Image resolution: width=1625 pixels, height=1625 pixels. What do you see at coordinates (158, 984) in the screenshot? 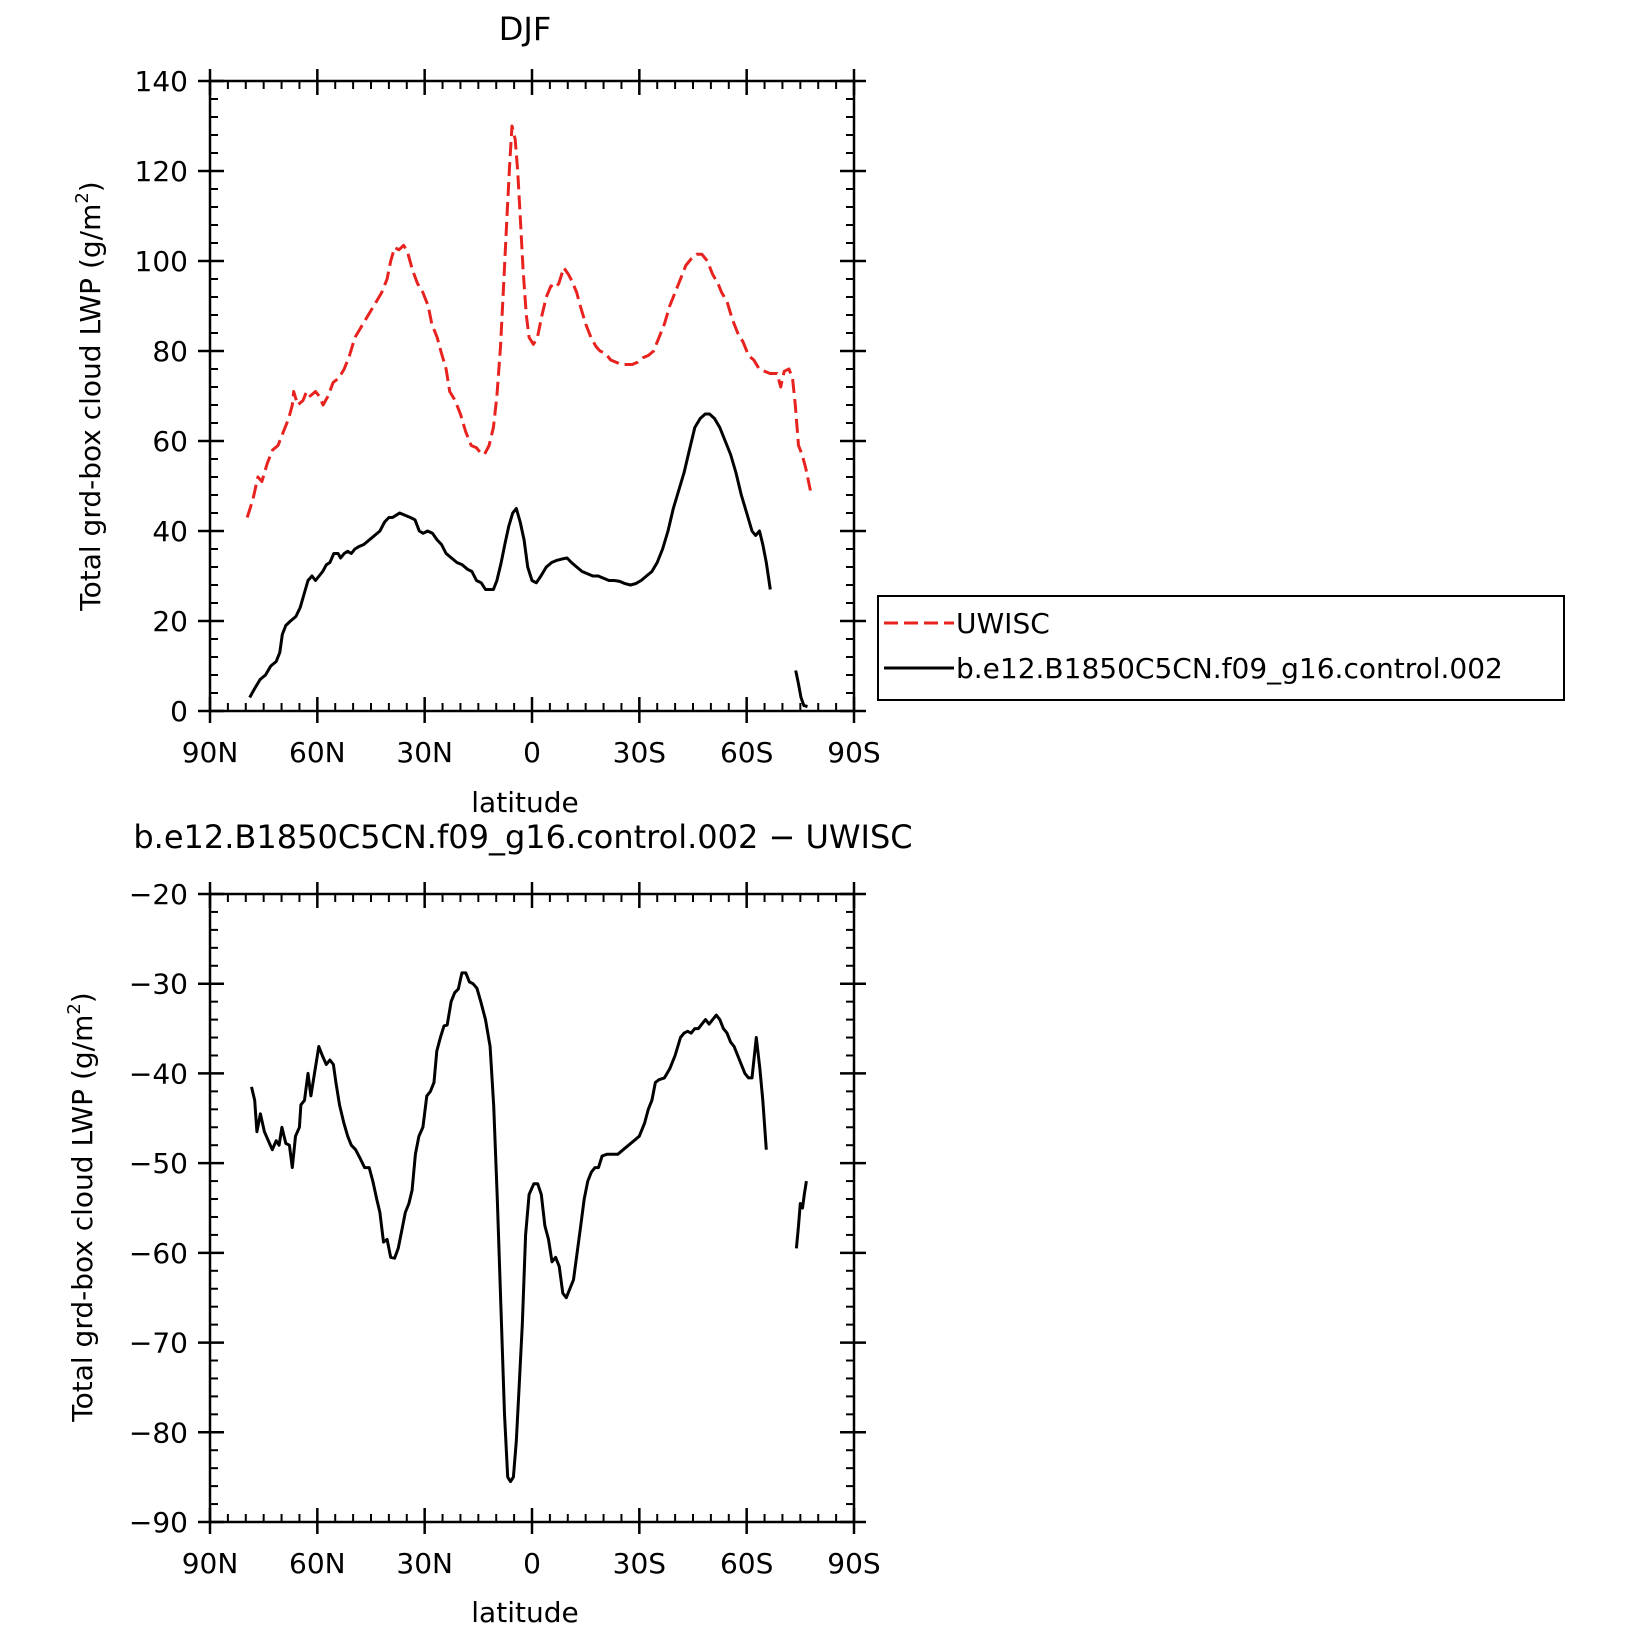
I see `y-tick-label: −30` at bounding box center [158, 984].